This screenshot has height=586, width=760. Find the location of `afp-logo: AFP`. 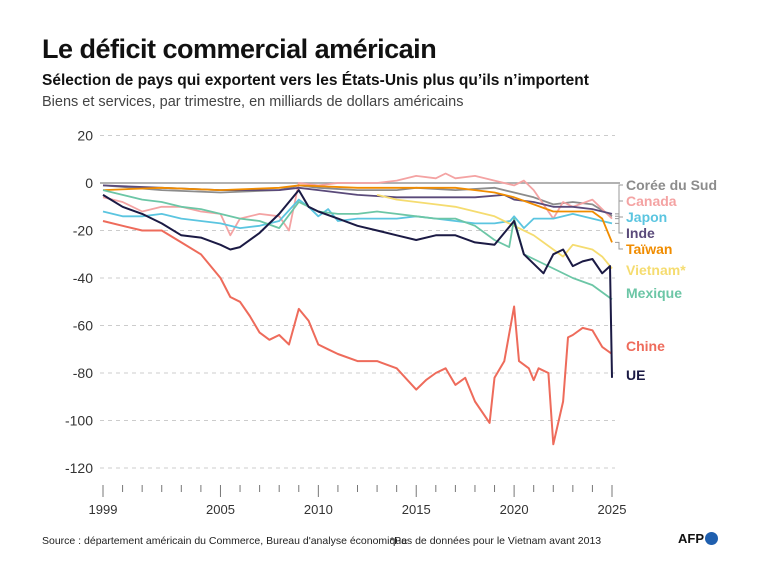

afp-logo: AFP is located at coordinates (698, 538).